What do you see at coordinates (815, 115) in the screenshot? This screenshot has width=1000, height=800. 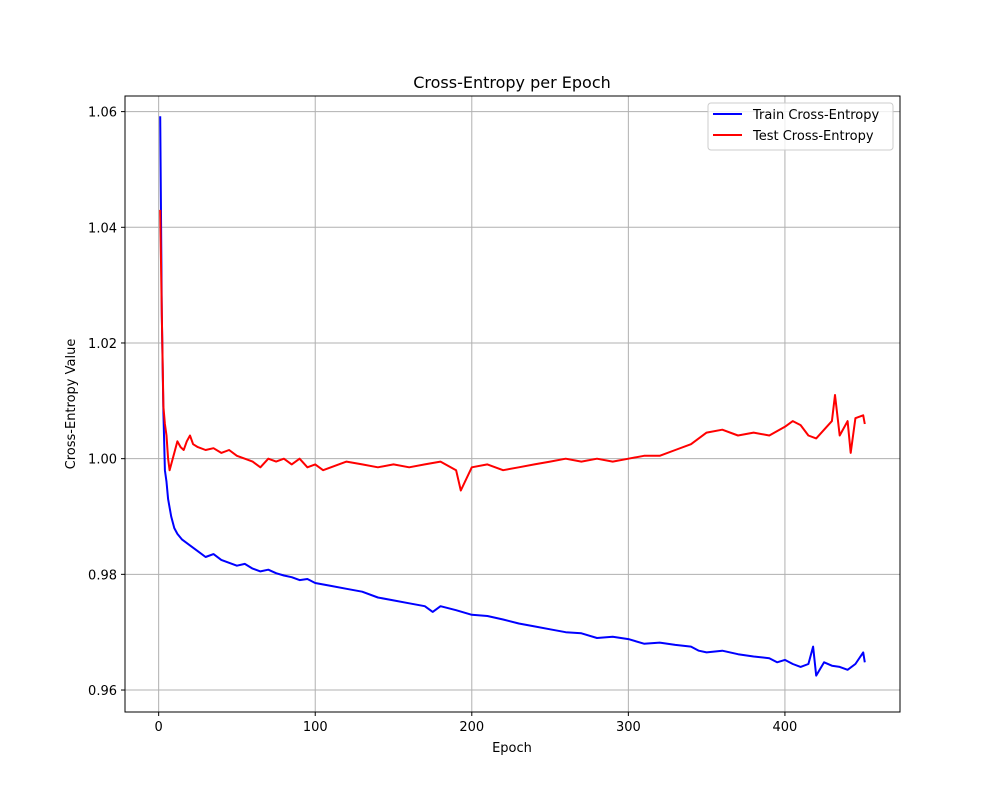 I see `legend-label-train: Train Cross-Entropy` at bounding box center [815, 115].